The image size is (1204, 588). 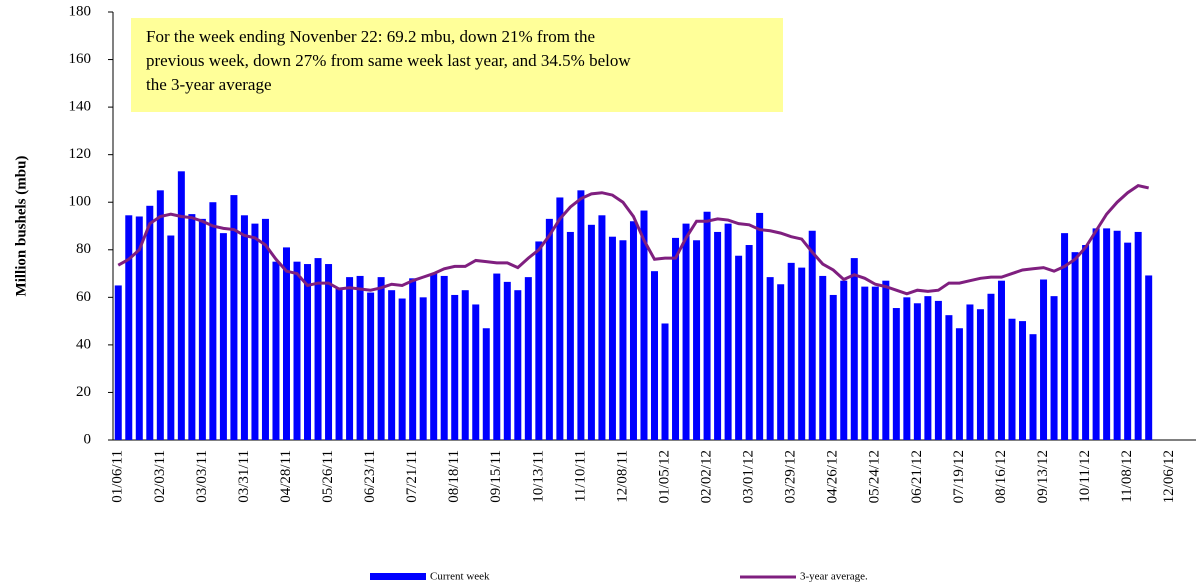 I want to click on x-tick-label: 05/24/12, so click(x=875, y=476).